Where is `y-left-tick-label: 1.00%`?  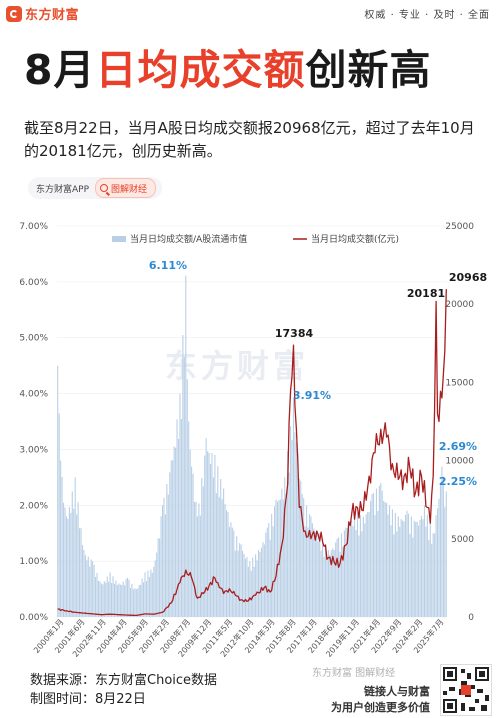
y-left-tick-label: 1.00% is located at coordinates (33, 562).